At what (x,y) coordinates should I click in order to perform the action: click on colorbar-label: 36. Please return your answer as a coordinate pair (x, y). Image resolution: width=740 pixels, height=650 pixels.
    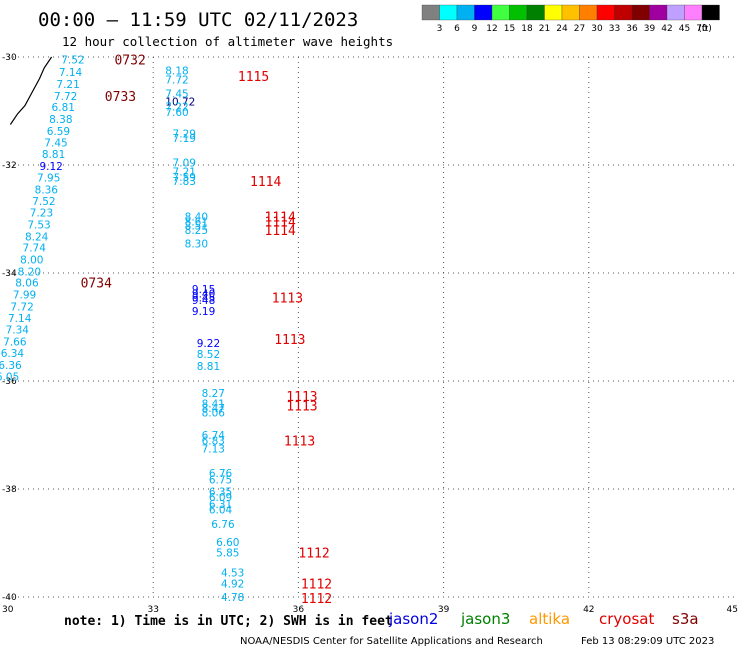
    Looking at the image, I should click on (632, 29).